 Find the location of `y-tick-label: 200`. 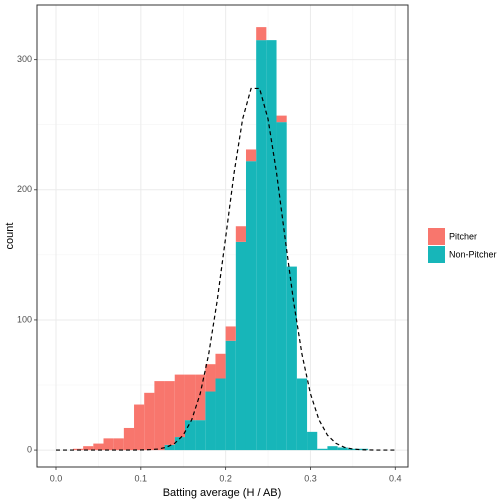

y-tick-label: 200 is located at coordinates (24, 189).